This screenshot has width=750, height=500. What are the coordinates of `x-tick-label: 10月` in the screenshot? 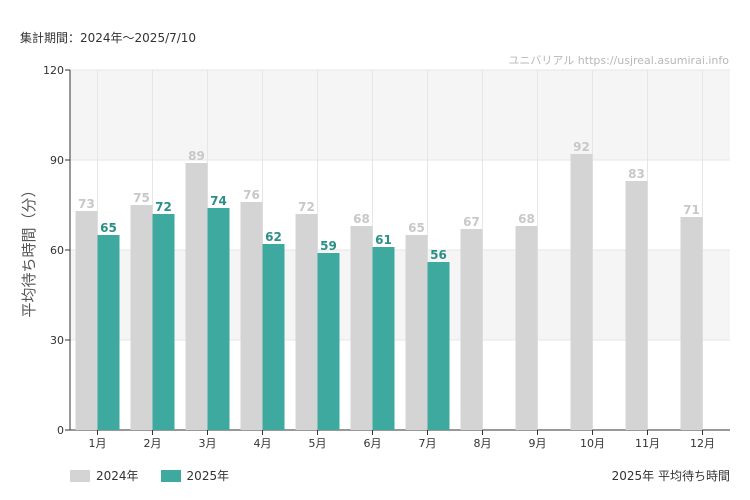 It's located at (592, 443).